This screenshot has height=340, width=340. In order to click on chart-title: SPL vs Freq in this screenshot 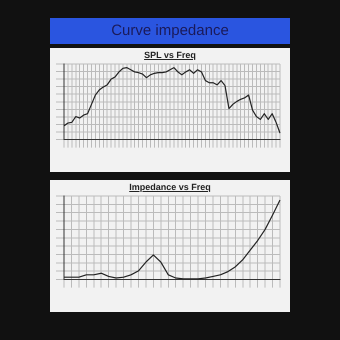, I will do `click(170, 55)`.